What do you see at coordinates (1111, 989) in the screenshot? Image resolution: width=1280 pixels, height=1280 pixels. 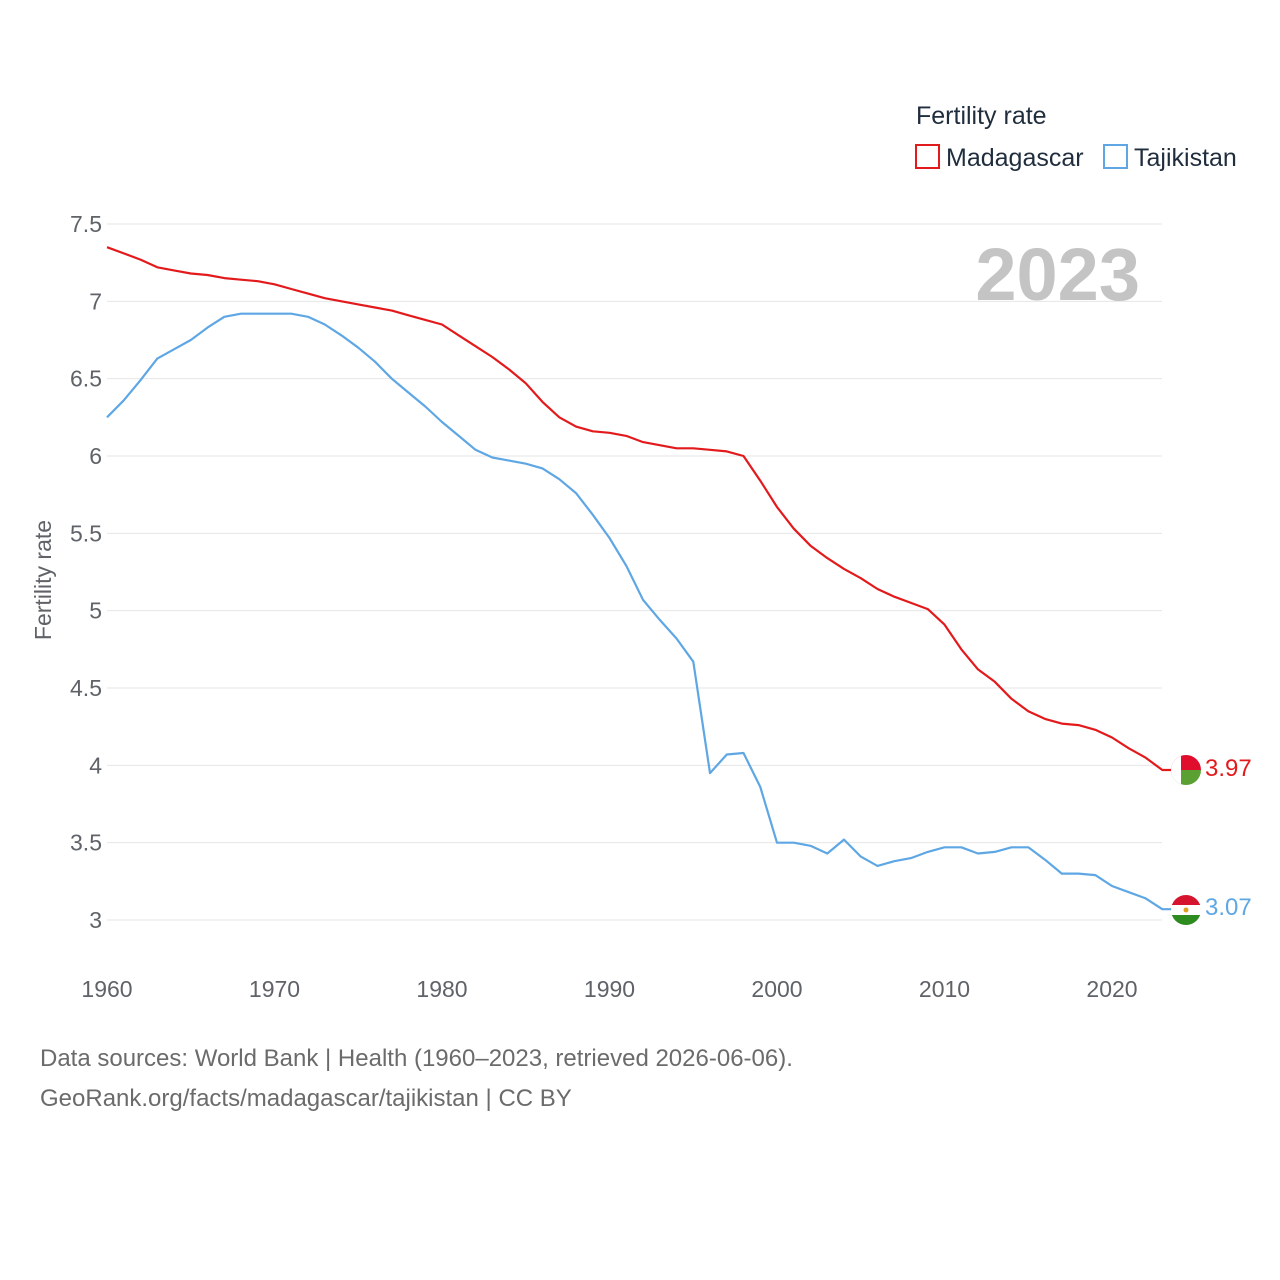 I see `x-tick-label: 2020` at bounding box center [1111, 989].